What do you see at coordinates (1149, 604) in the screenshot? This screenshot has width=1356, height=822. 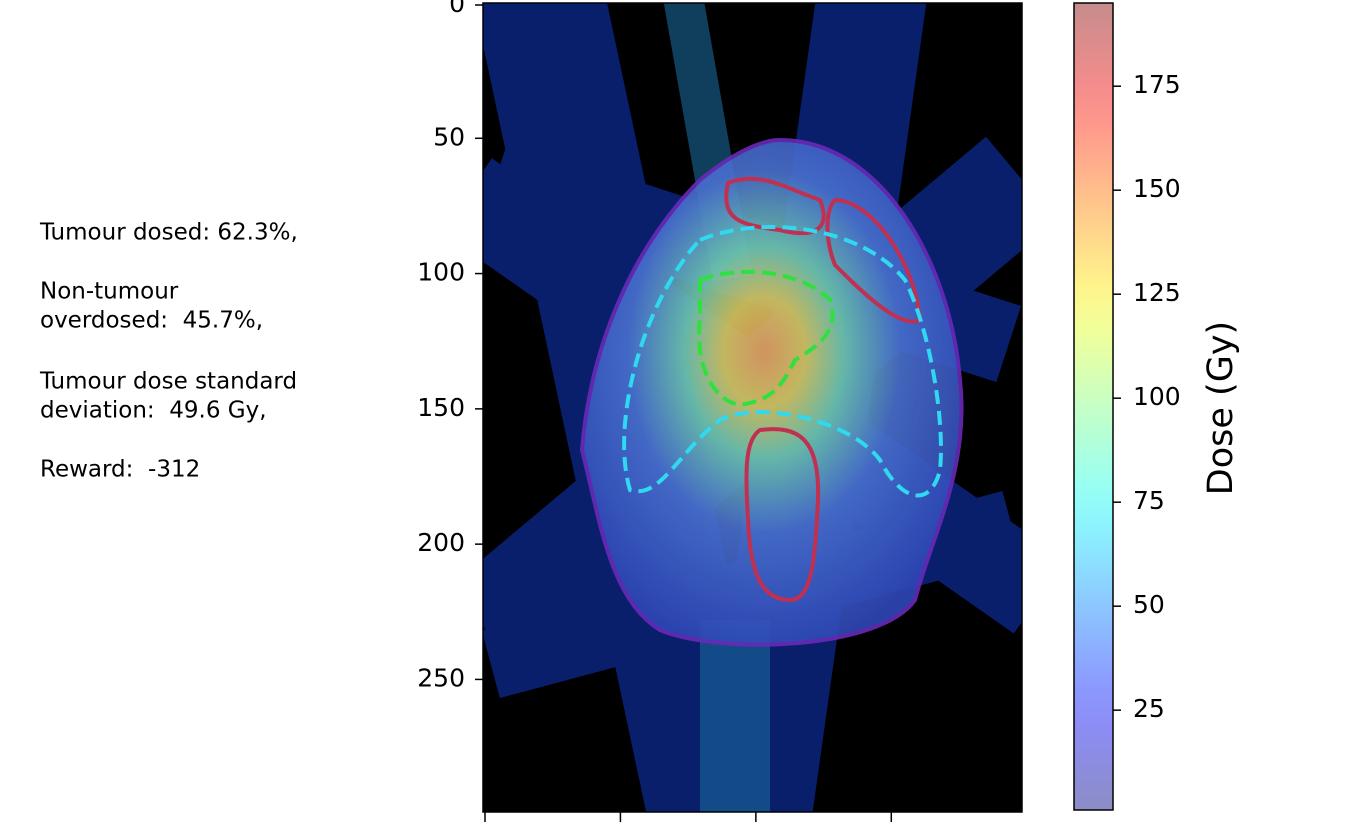 I see `colorbar-tick-label: 50` at bounding box center [1149, 604].